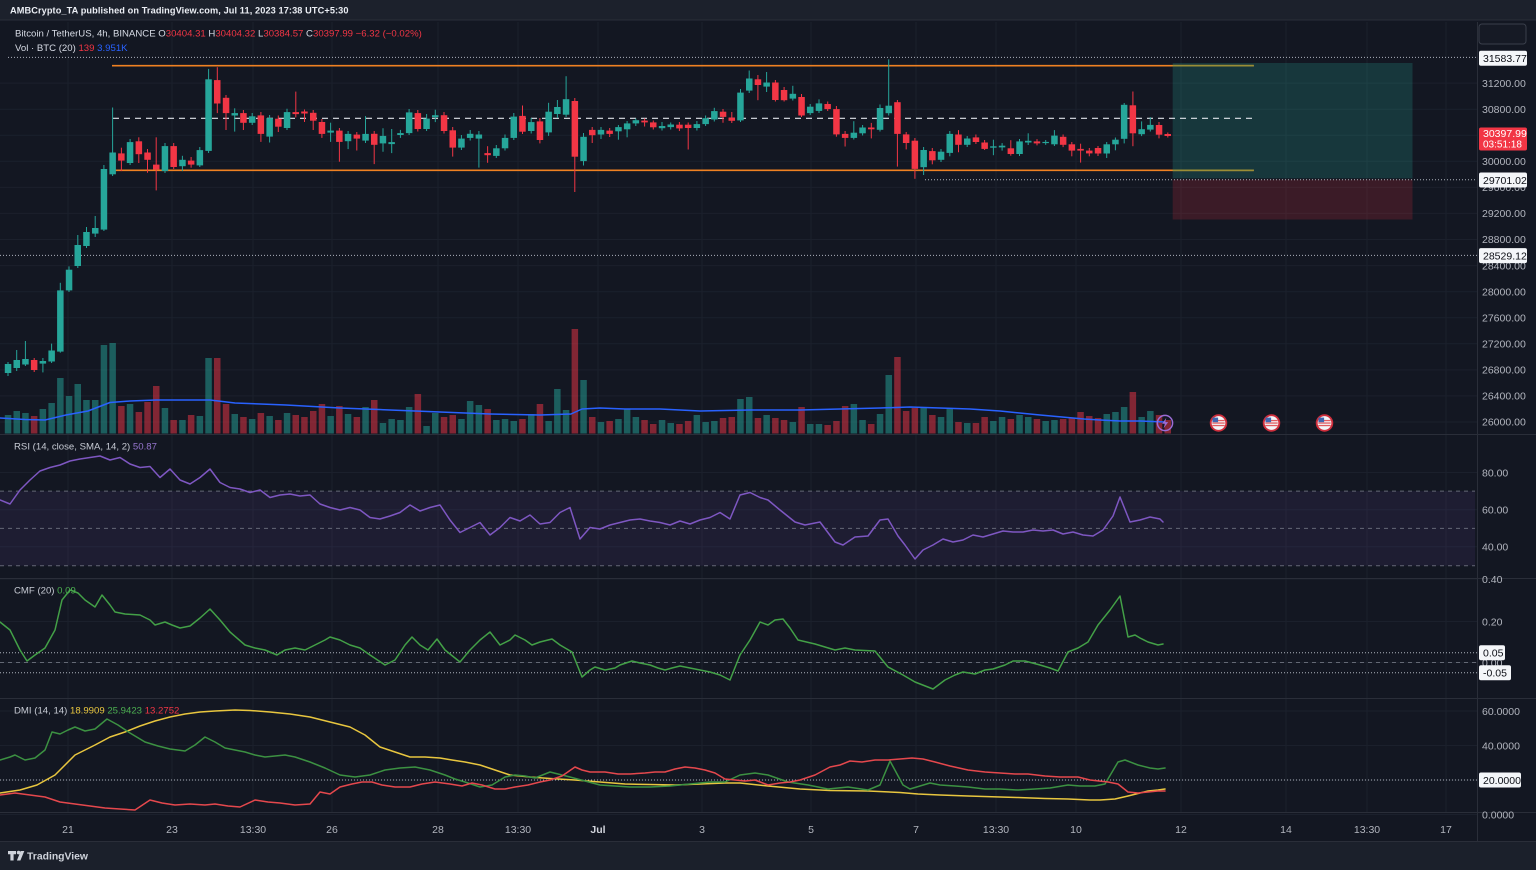 The width and height of the screenshot is (1536, 870). What do you see at coordinates (1502, 781) in the screenshot?
I see `svg-text: 20.0000` at bounding box center [1502, 781].